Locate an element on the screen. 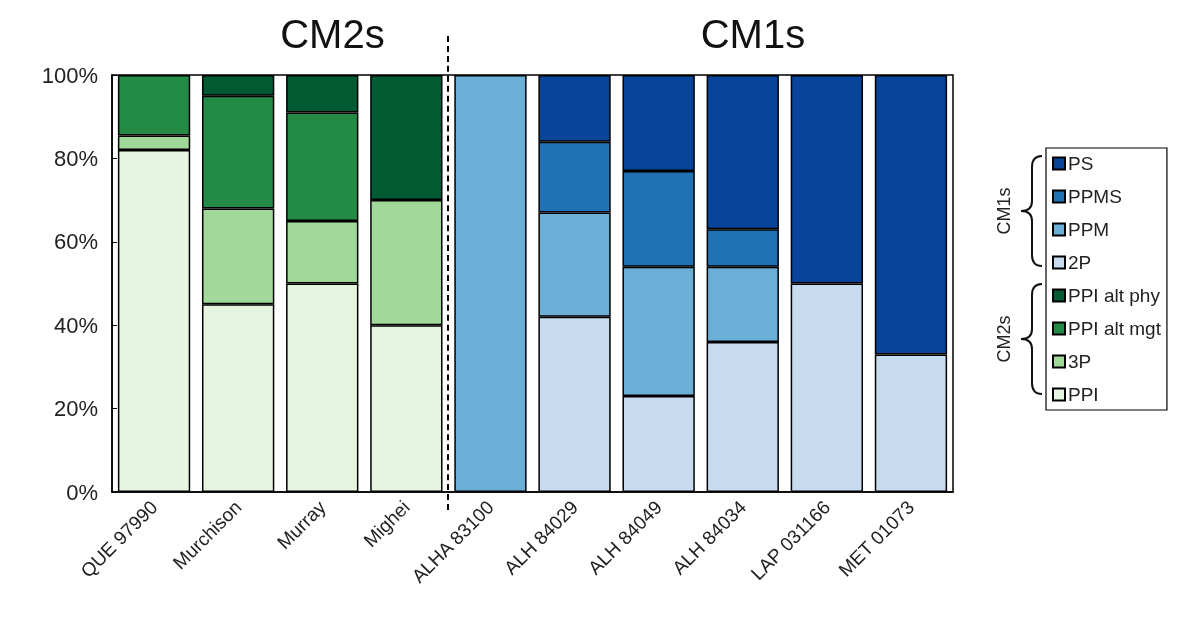 The height and width of the screenshot is (632, 1203). legend-label: PPI alt phy is located at coordinates (1114, 295).